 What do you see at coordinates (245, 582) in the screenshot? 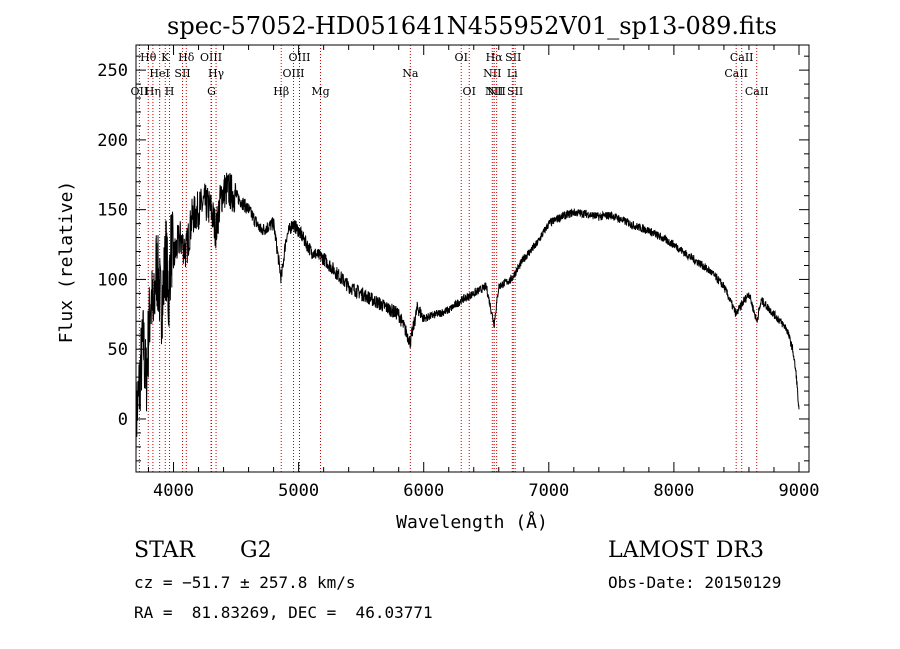
I see `redshift-cz: cz = −51.7 ± 257.8 km/s` at bounding box center [245, 582].